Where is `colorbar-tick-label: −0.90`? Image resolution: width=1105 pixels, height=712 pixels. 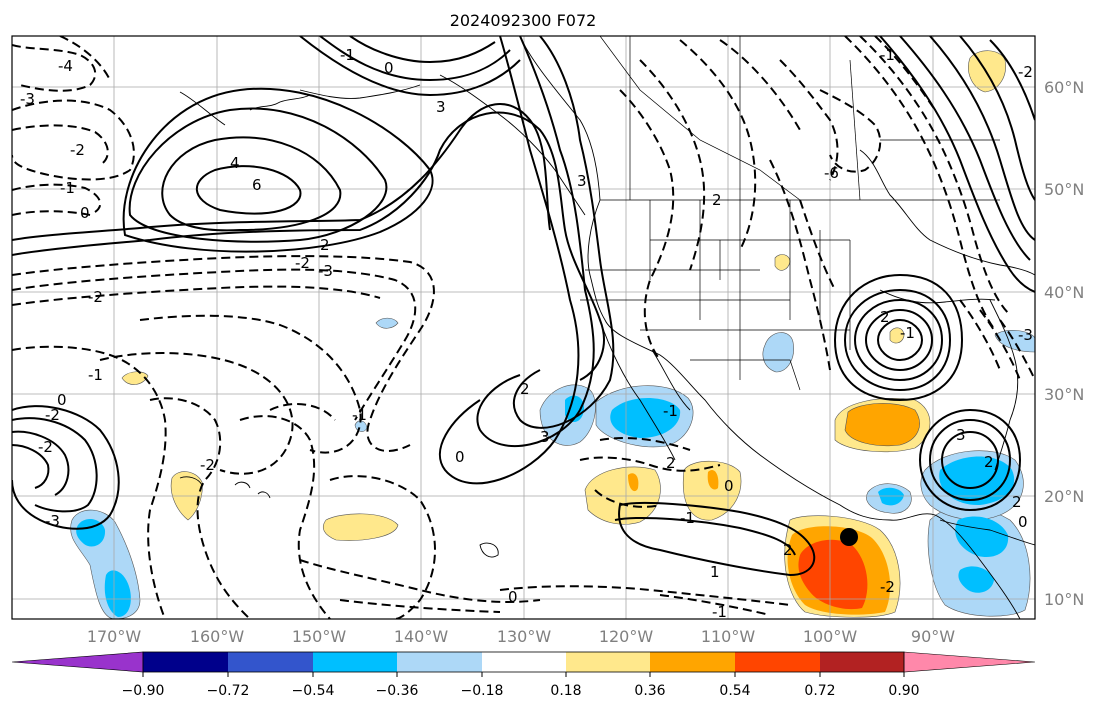 colorbar-tick-label: −0.90 is located at coordinates (143, 691).